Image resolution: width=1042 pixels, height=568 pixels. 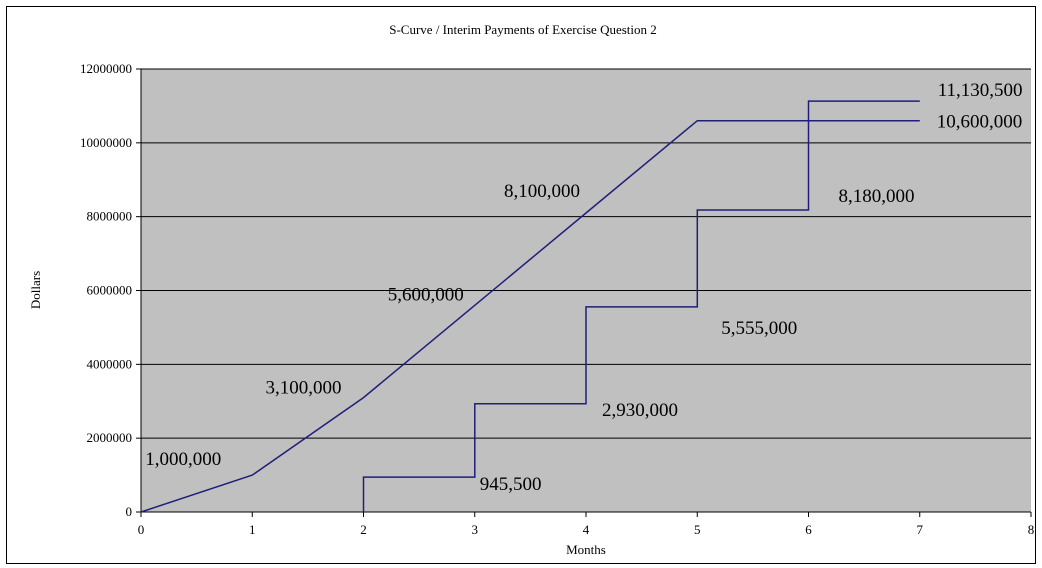 What do you see at coordinates (542, 191) in the screenshot?
I see `data-label: 8,100,000` at bounding box center [542, 191].